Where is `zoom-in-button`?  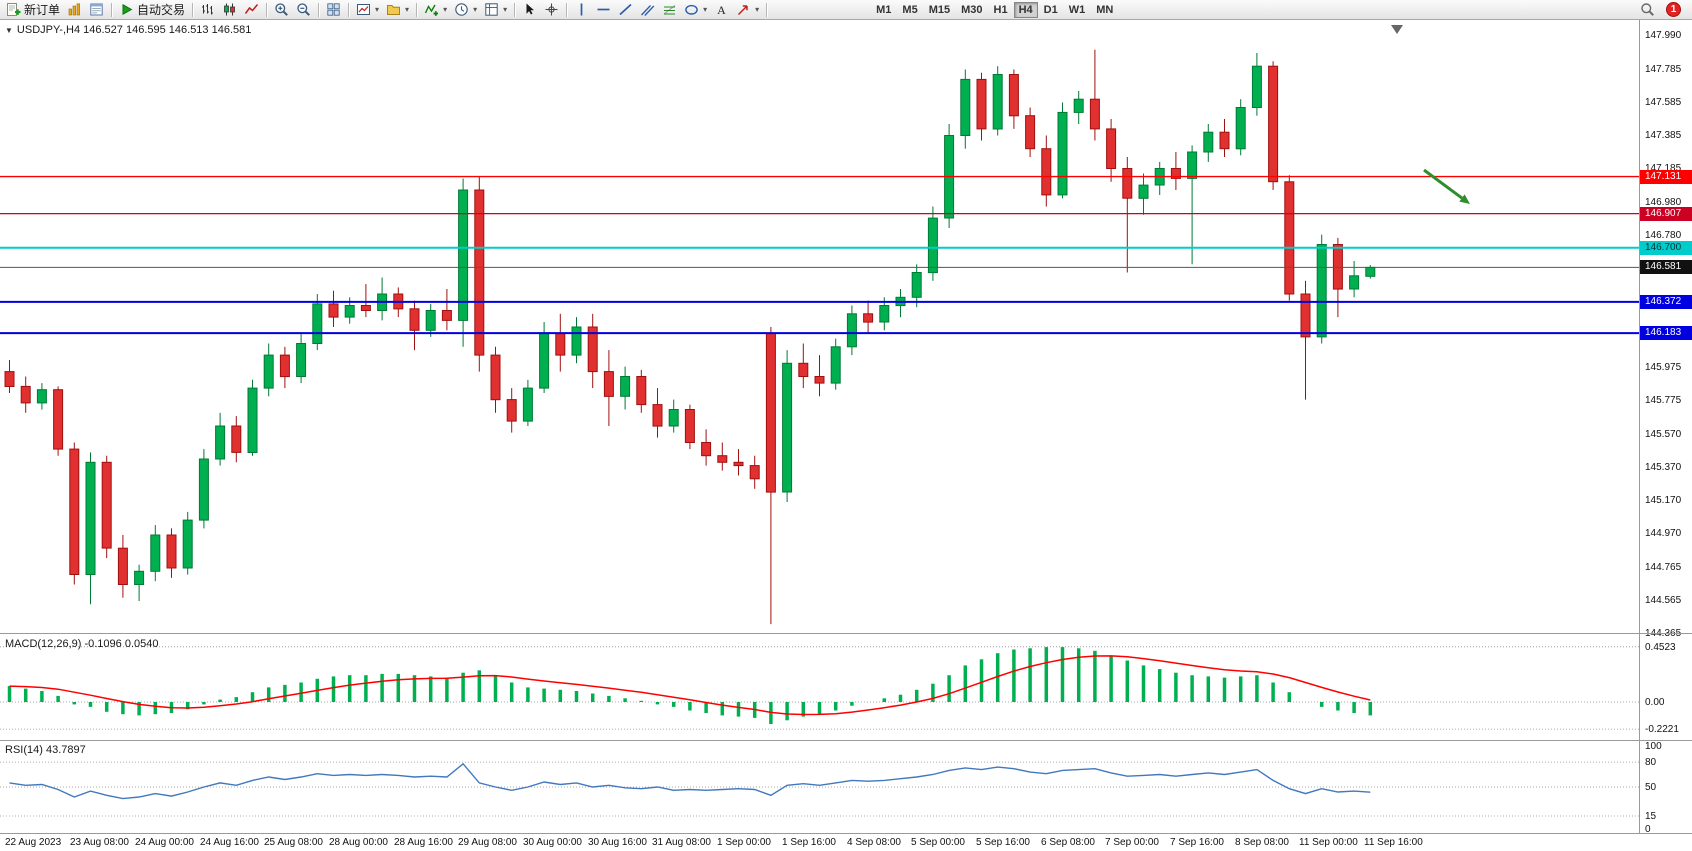 zoom-in-button is located at coordinates (281, 10).